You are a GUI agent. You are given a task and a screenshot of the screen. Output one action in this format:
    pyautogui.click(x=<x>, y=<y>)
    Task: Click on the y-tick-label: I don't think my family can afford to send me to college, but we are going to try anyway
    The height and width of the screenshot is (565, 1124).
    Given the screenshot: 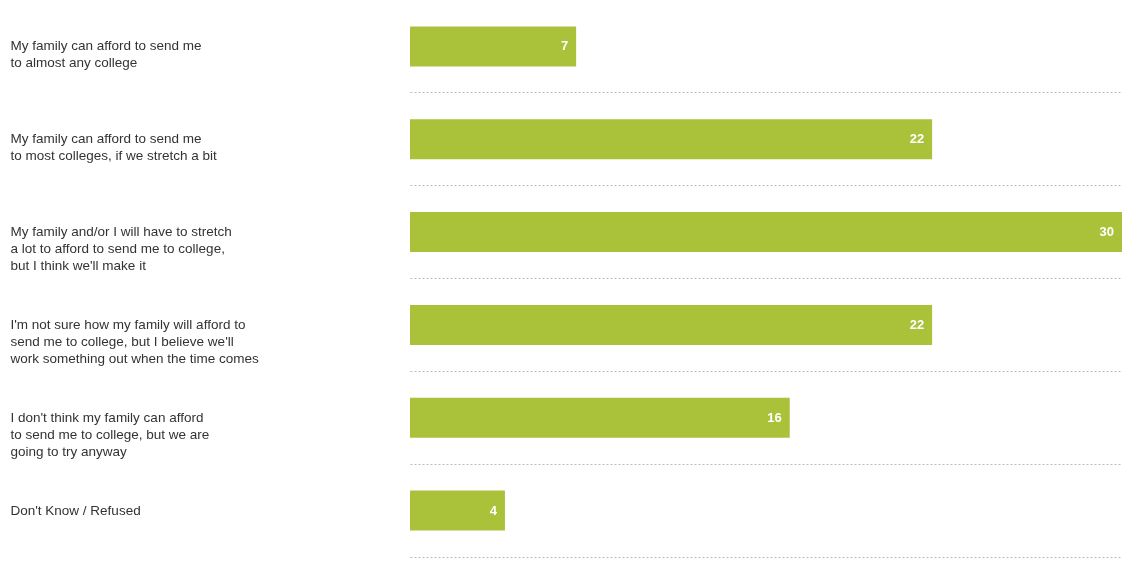 What is the action you would take?
    pyautogui.click(x=110, y=434)
    